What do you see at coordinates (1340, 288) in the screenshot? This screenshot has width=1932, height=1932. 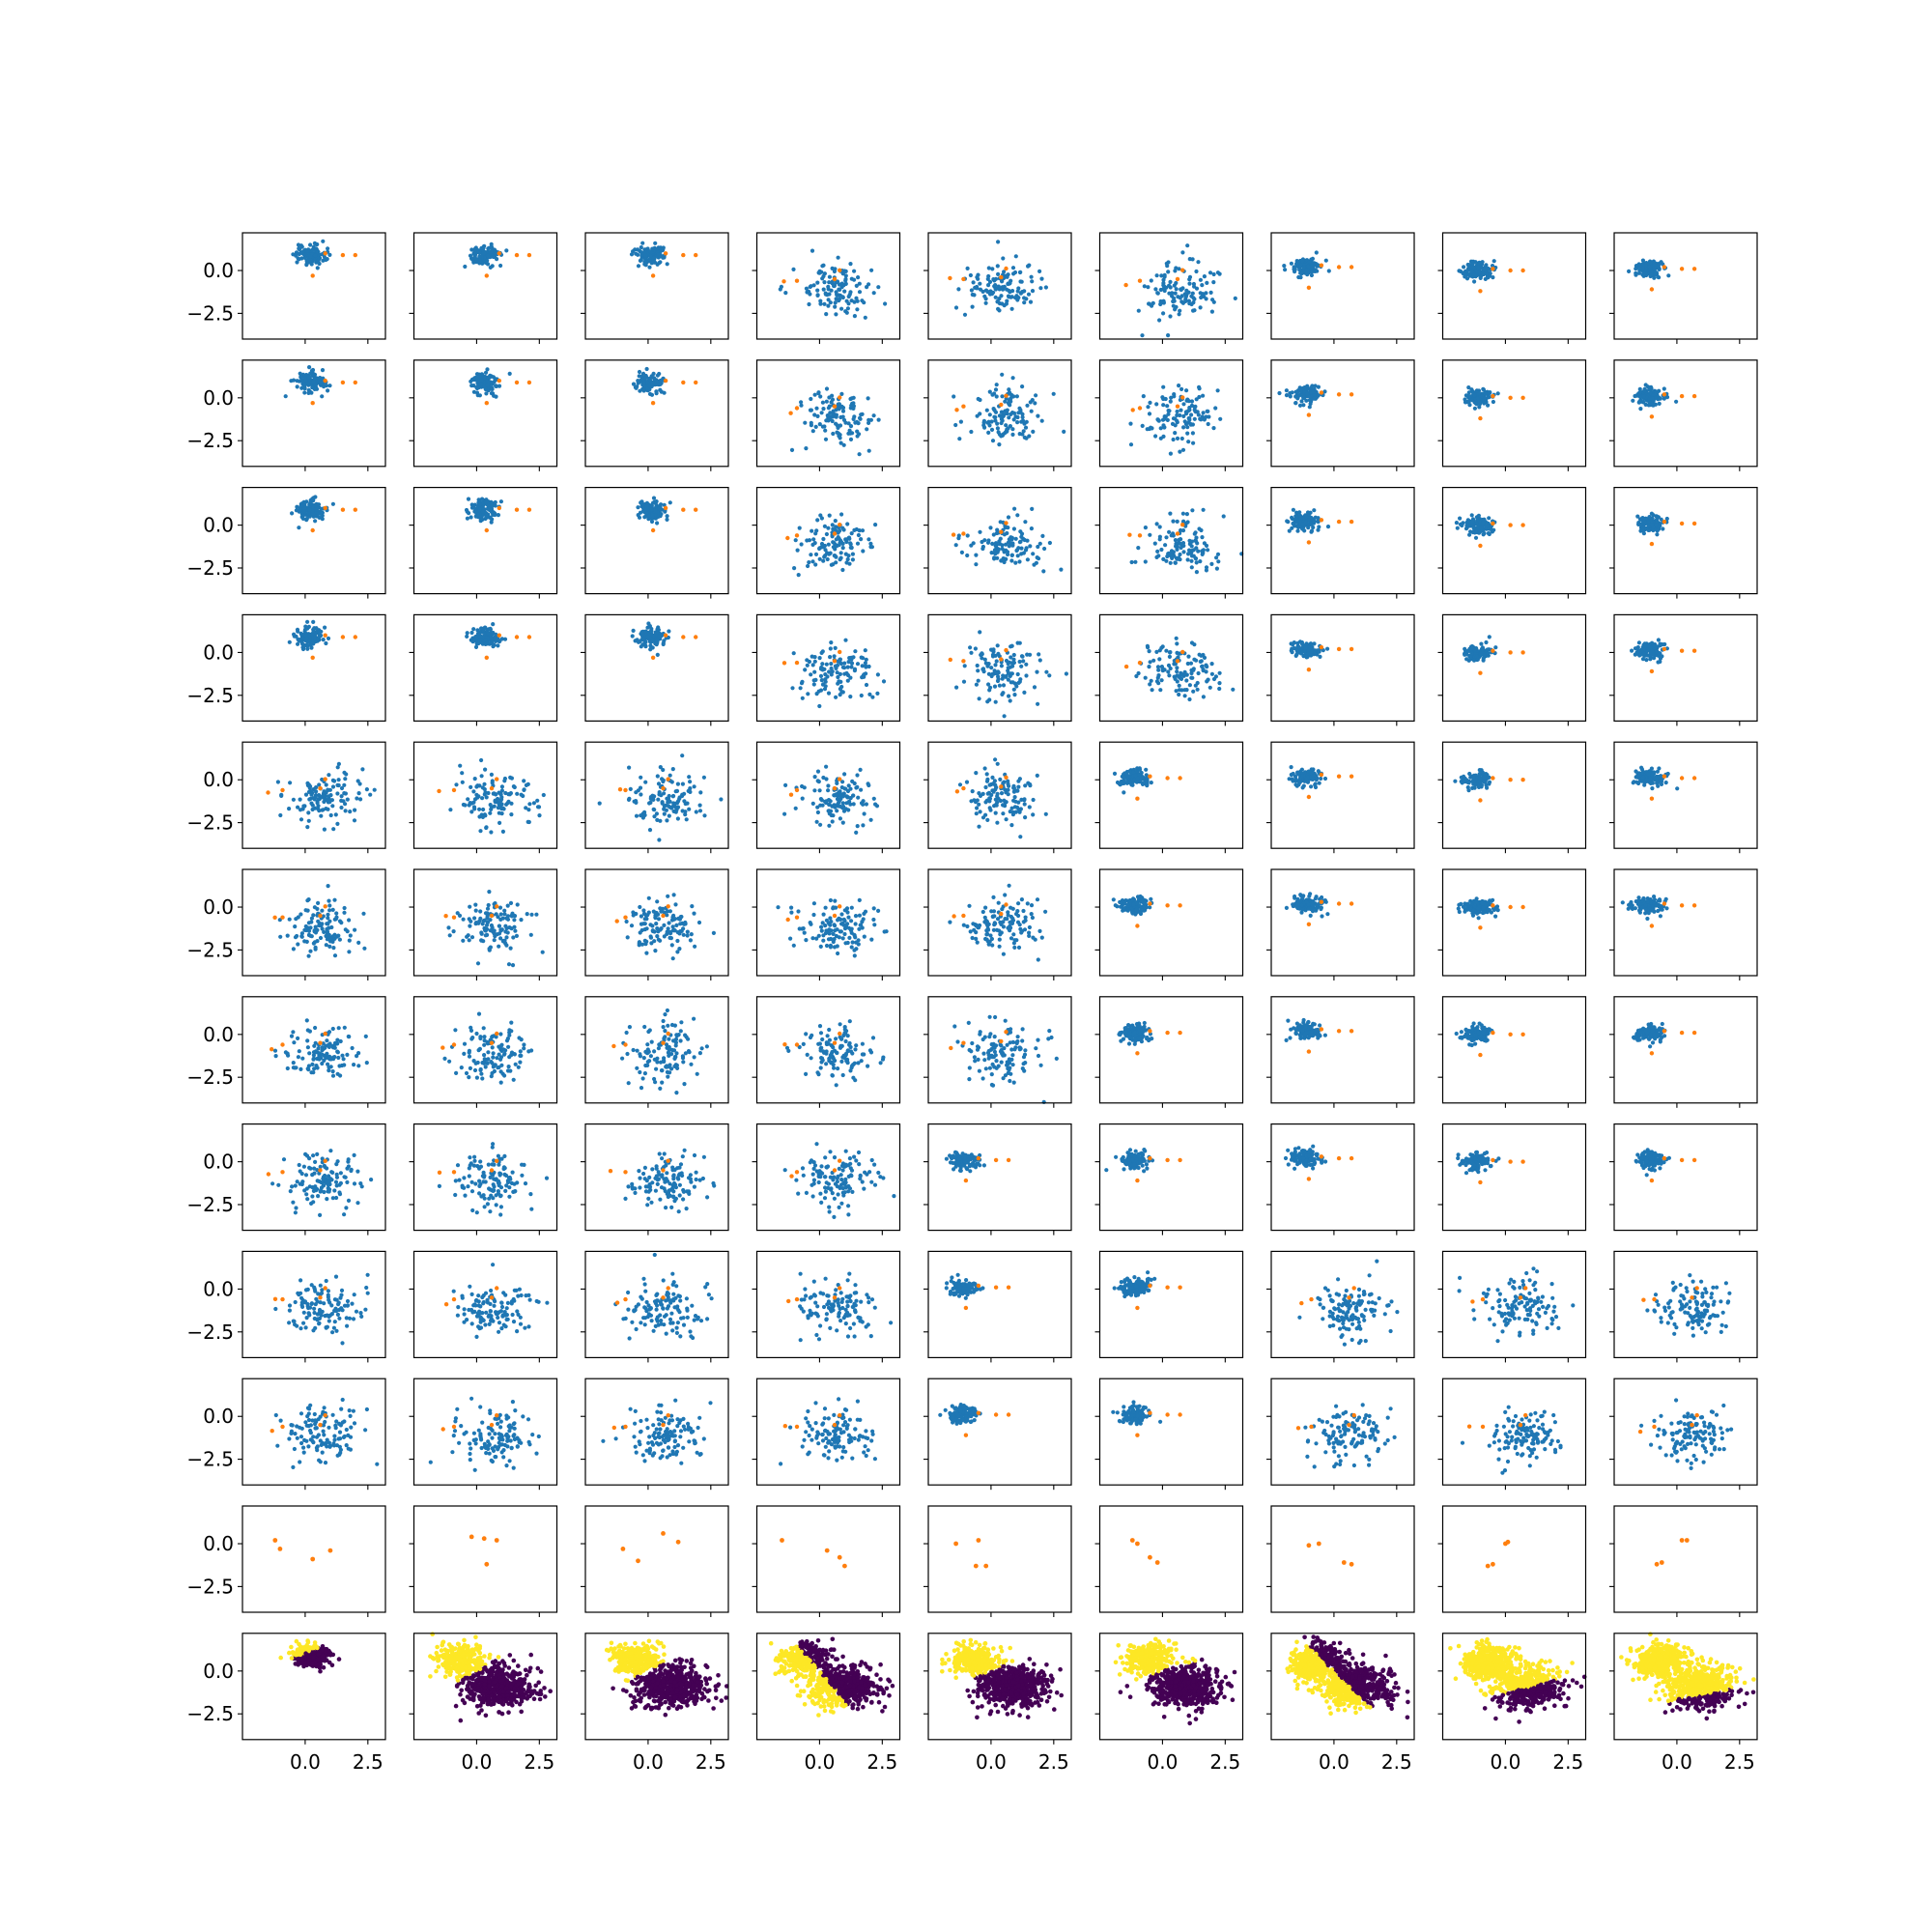 I see `subplot-r1-c7` at bounding box center [1340, 288].